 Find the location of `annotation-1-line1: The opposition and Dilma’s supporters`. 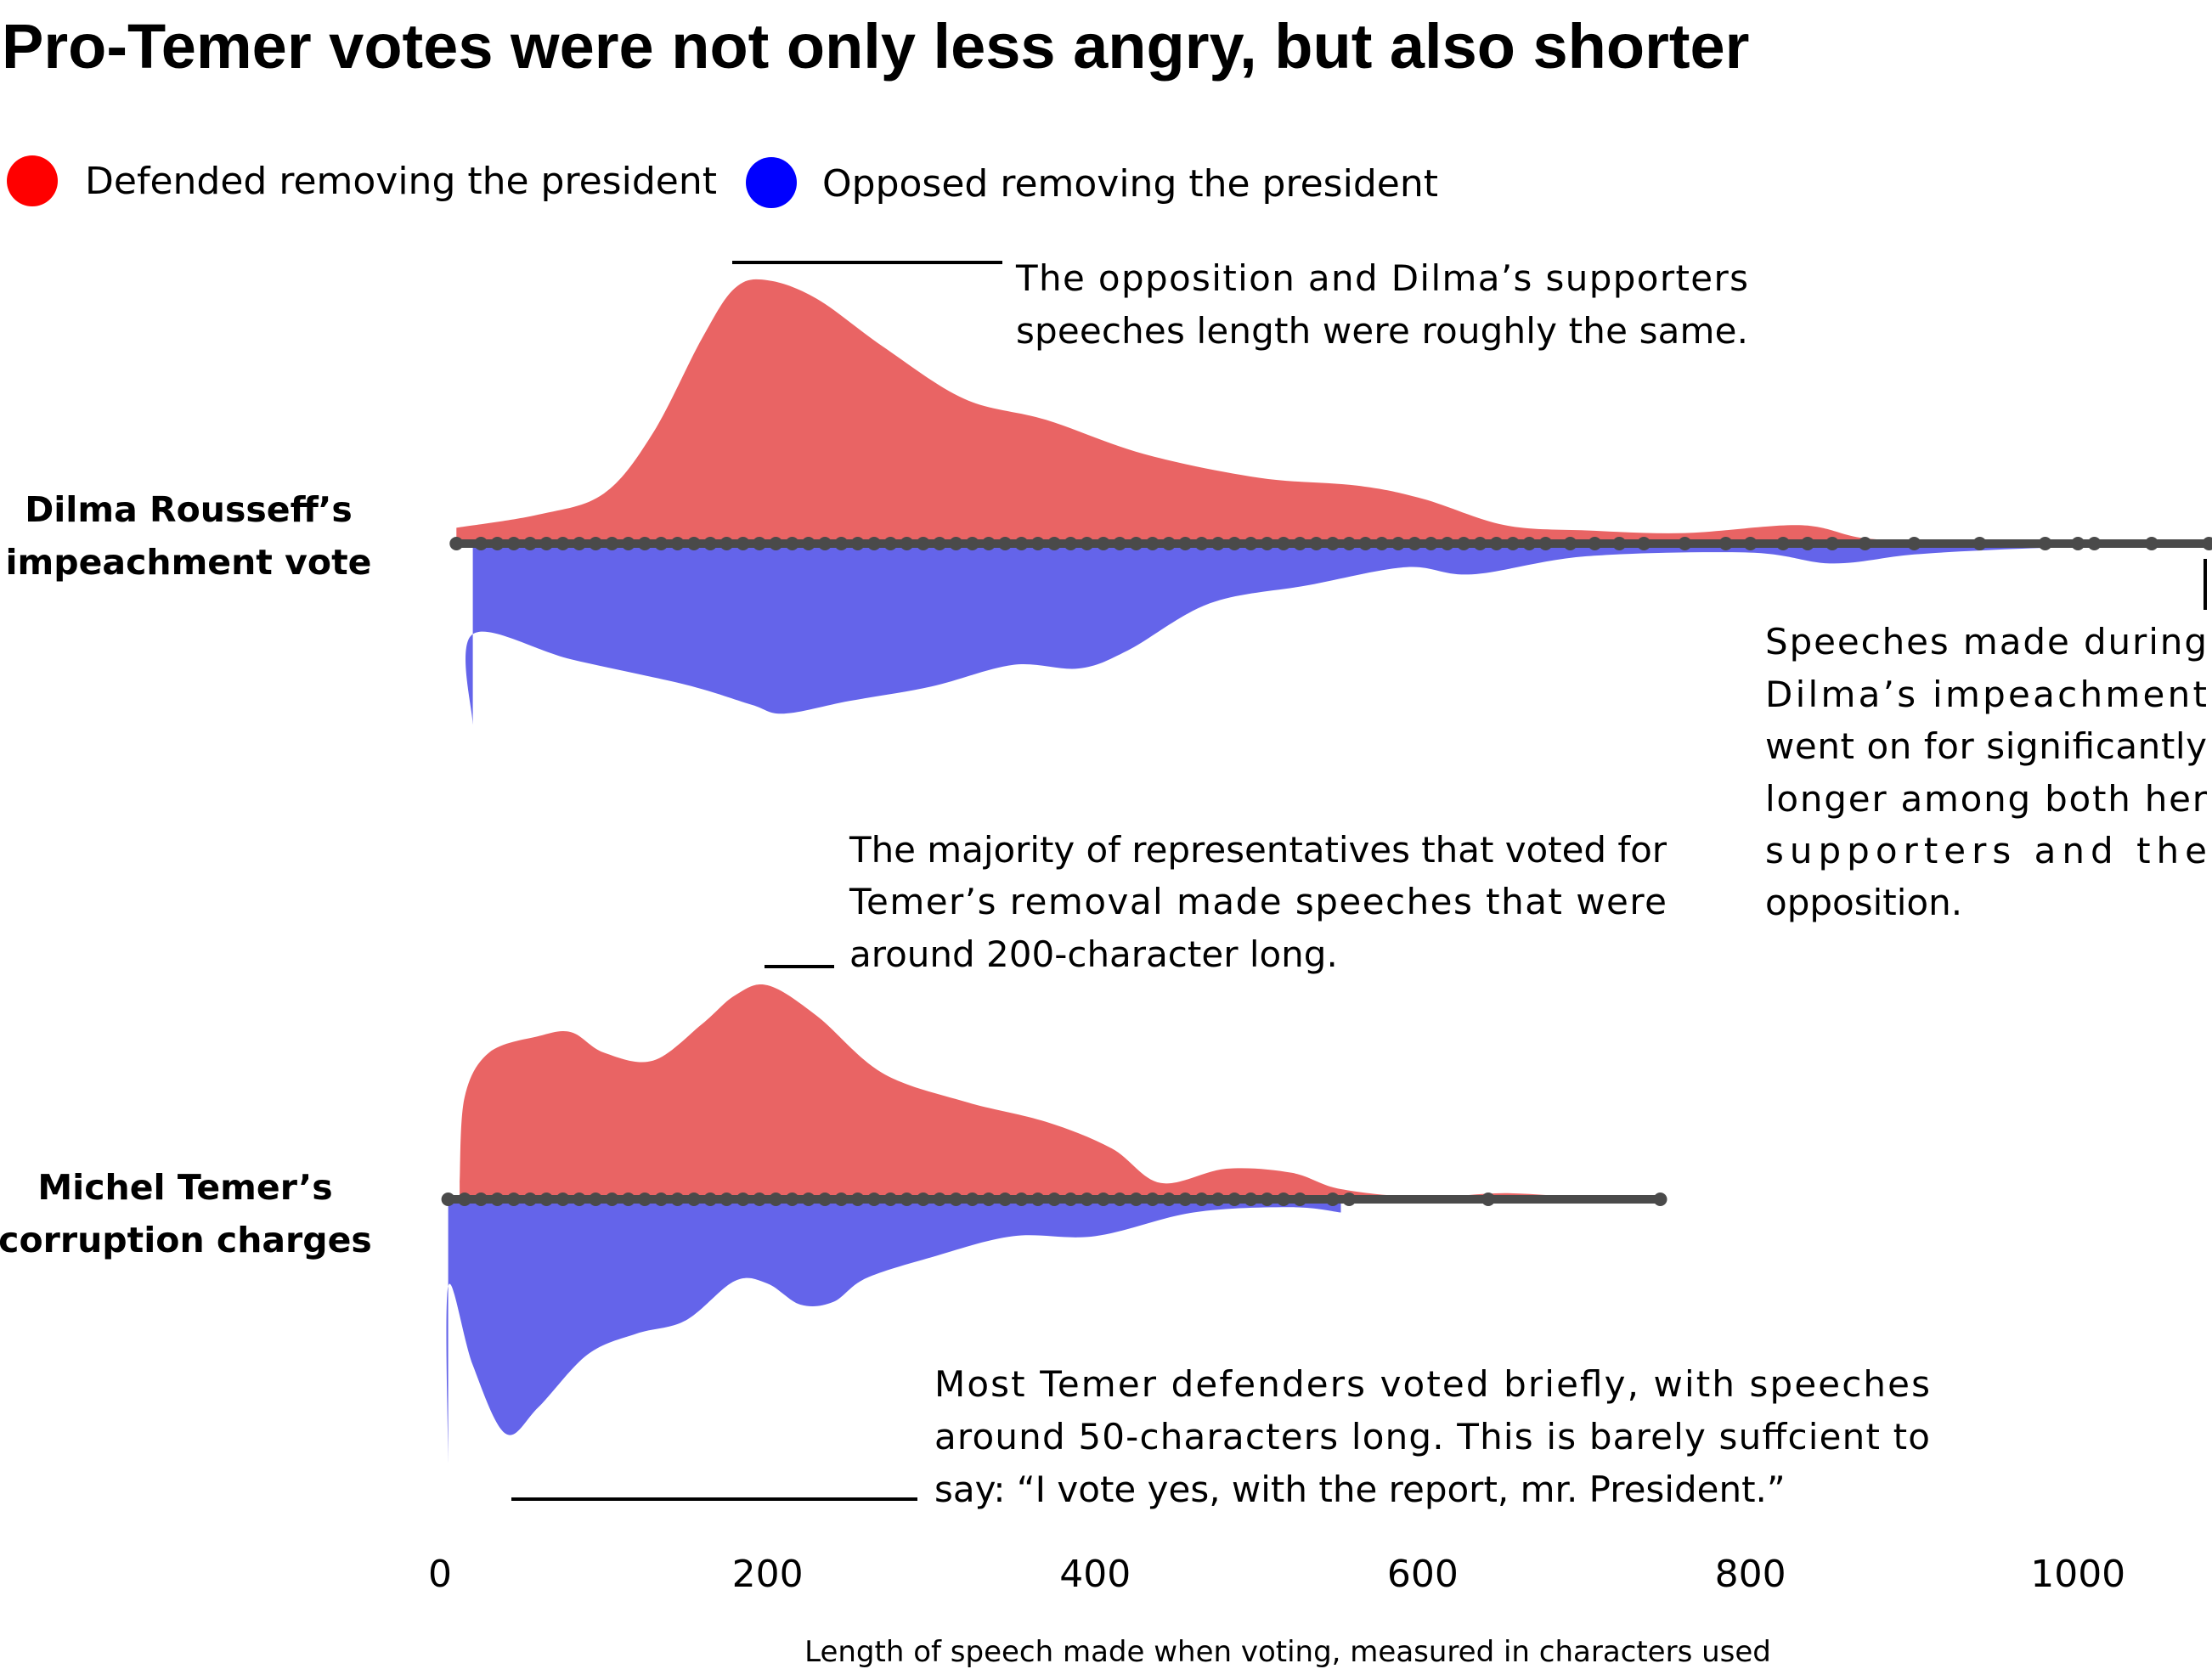

annotation-1-line1: The opposition and Dilma’s supporters is located at coordinates (1382, 278).